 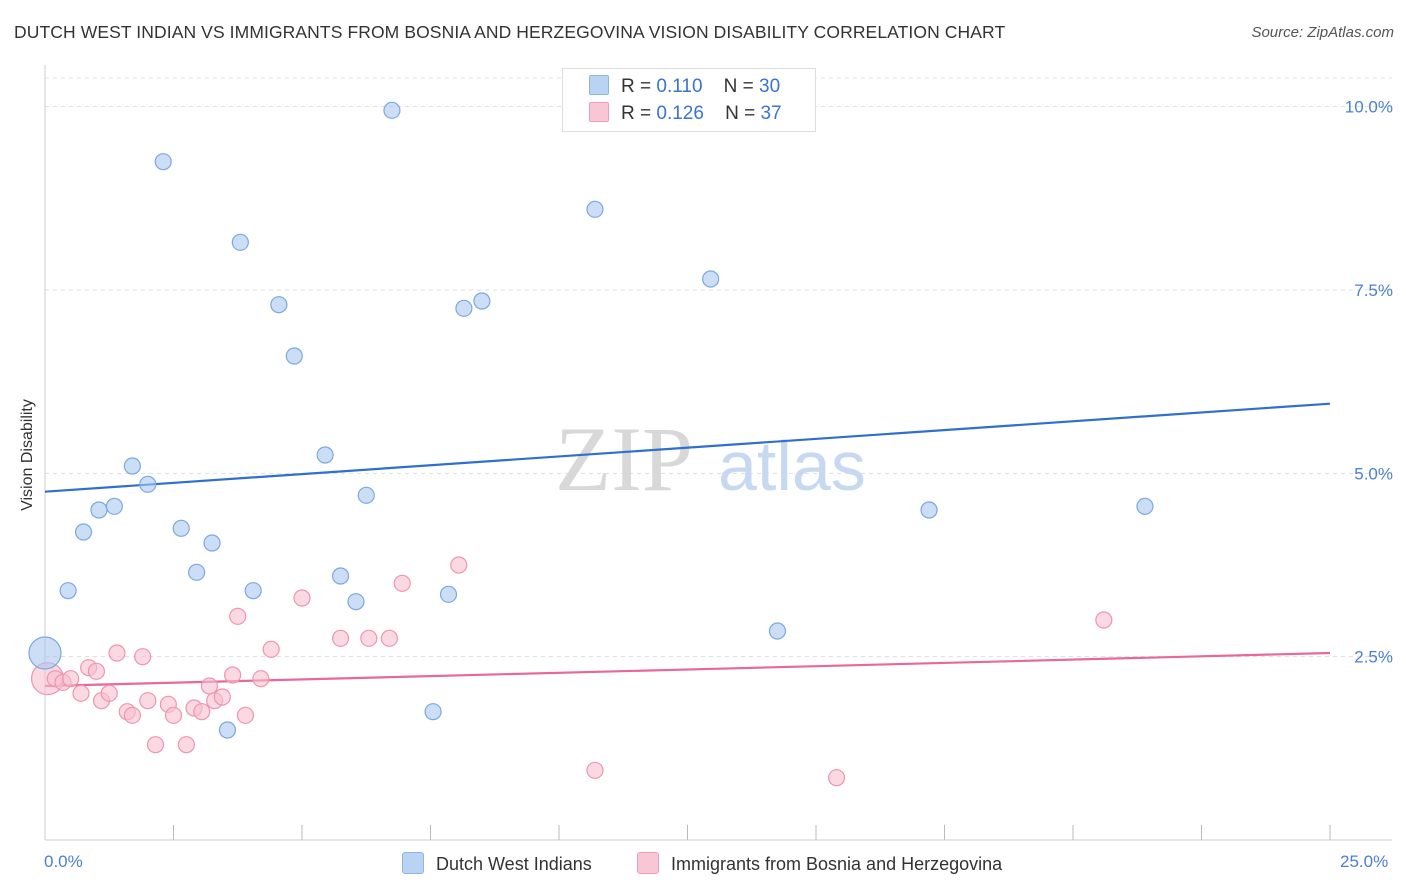 What do you see at coordinates (514, 864) in the screenshot?
I see `legend-label: Dutch West Indians` at bounding box center [514, 864].